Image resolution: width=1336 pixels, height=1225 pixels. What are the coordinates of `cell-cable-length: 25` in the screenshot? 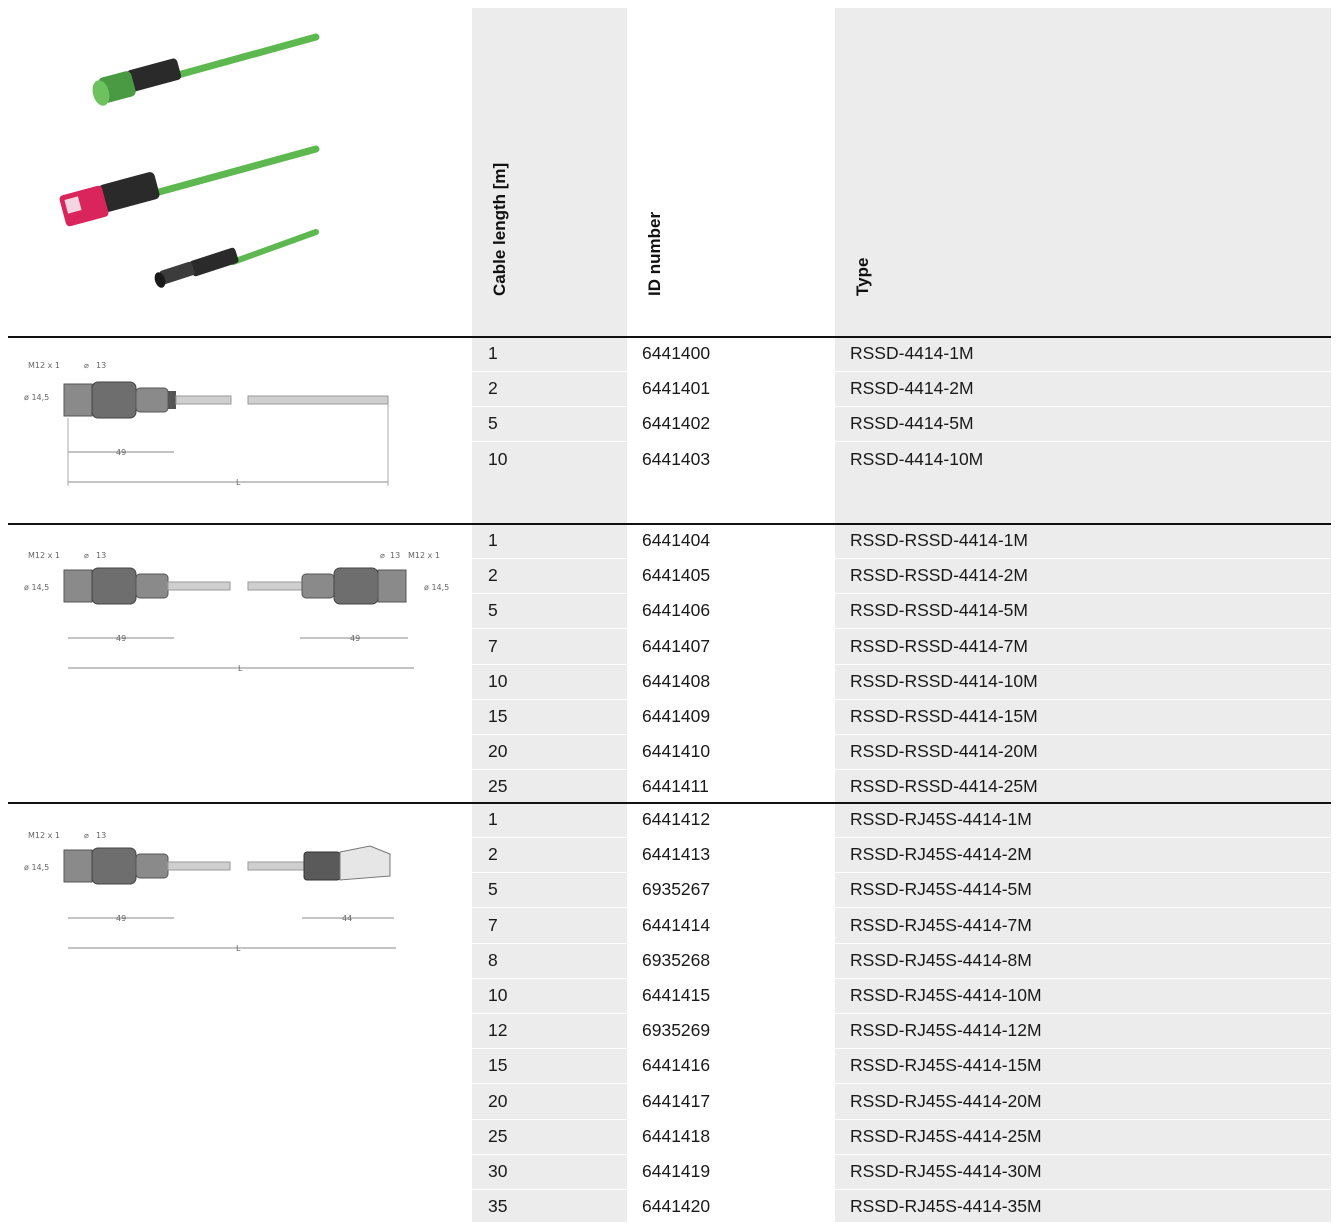 It's located at (498, 786).